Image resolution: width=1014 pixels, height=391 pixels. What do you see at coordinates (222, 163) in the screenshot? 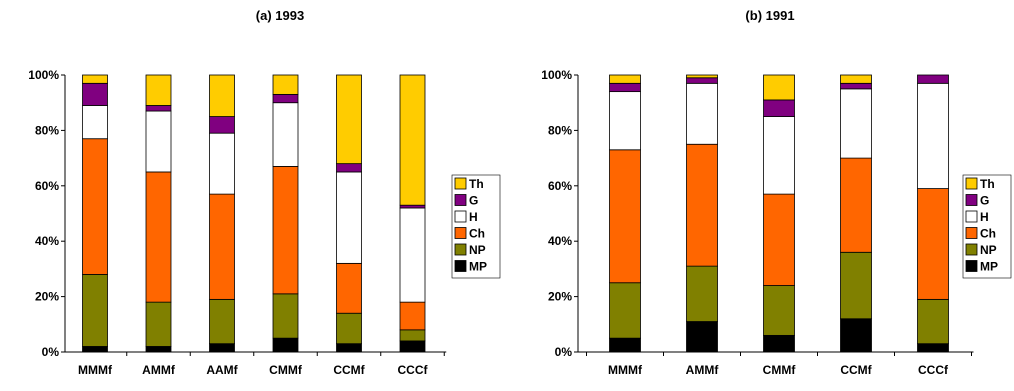
I see `bar-segment-h-aamf` at bounding box center [222, 163].